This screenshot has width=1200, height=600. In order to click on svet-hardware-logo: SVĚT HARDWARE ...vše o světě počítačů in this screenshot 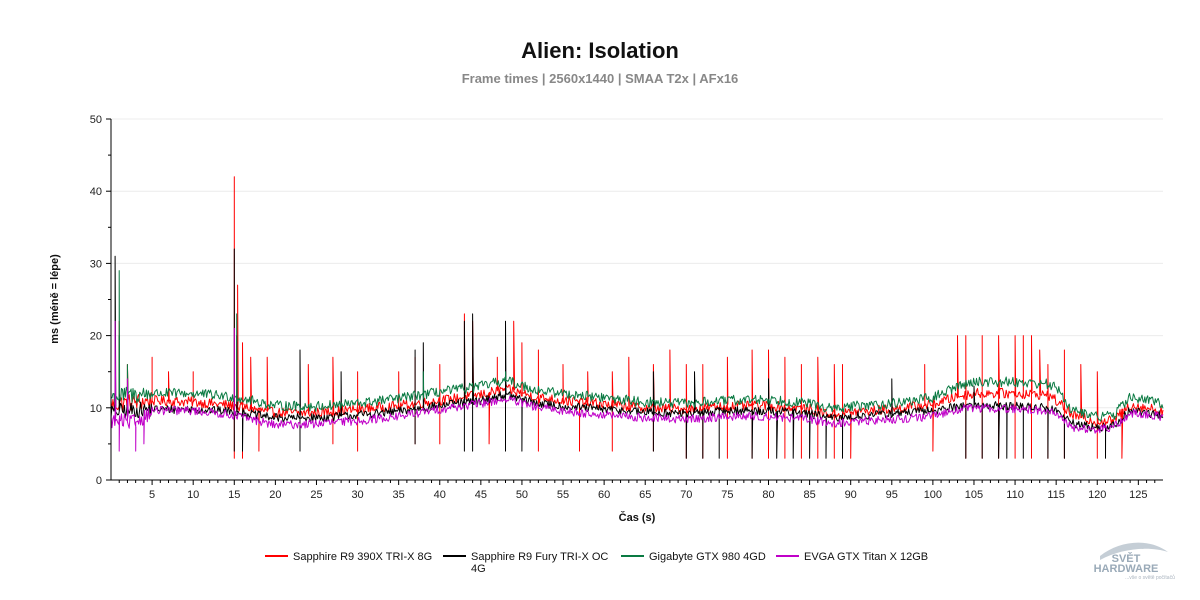, I will do `click(1134, 561)`.